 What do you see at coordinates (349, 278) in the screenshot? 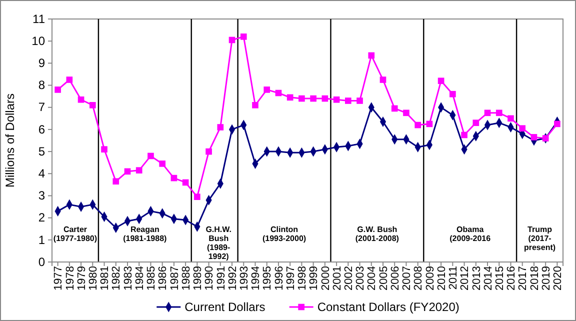
I see `x-tick-label: 2002` at bounding box center [349, 278].